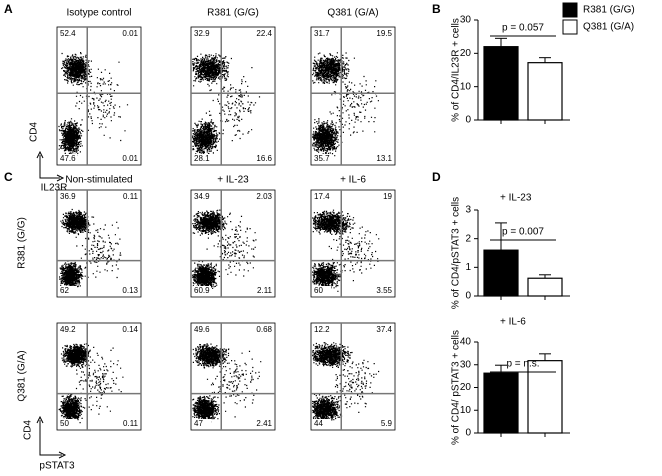 This screenshot has height=476, width=662. Describe the element at coordinates (322, 329) in the screenshot. I see `quadrant-value: 12.2` at that location.